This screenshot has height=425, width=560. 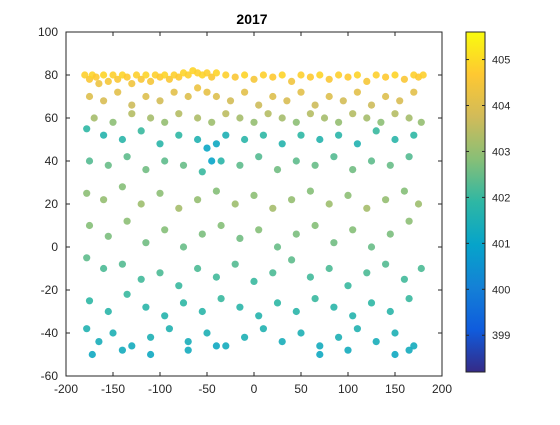 What do you see at coordinates (501, 152) in the screenshot?
I see `colorbar-tick-label: 403` at bounding box center [501, 152].